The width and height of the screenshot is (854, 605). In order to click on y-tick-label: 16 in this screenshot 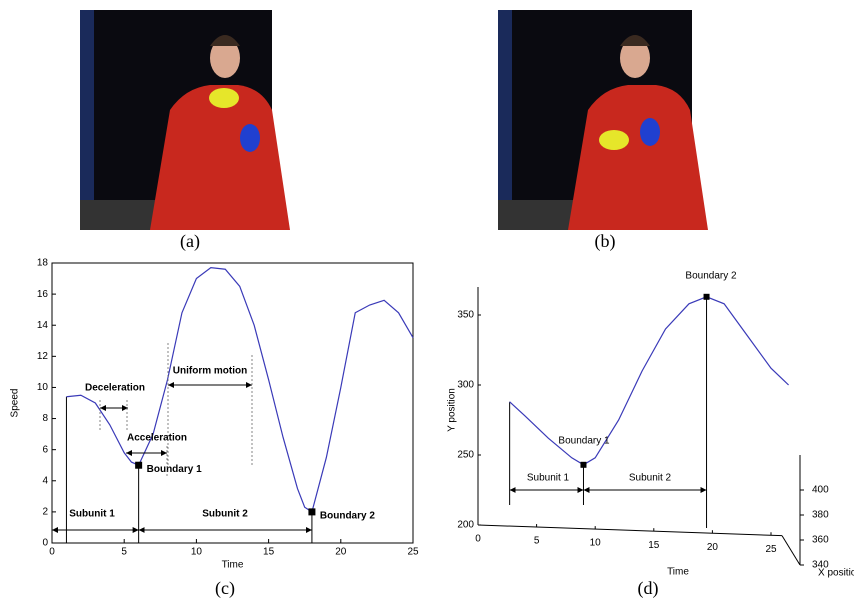, I will do `click(43, 294)`.